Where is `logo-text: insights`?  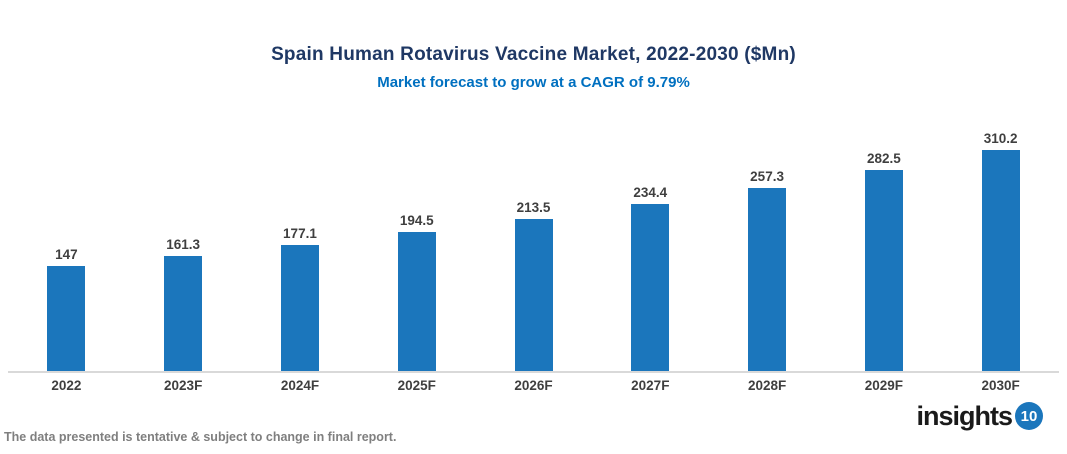 logo-text: insights is located at coordinates (964, 415).